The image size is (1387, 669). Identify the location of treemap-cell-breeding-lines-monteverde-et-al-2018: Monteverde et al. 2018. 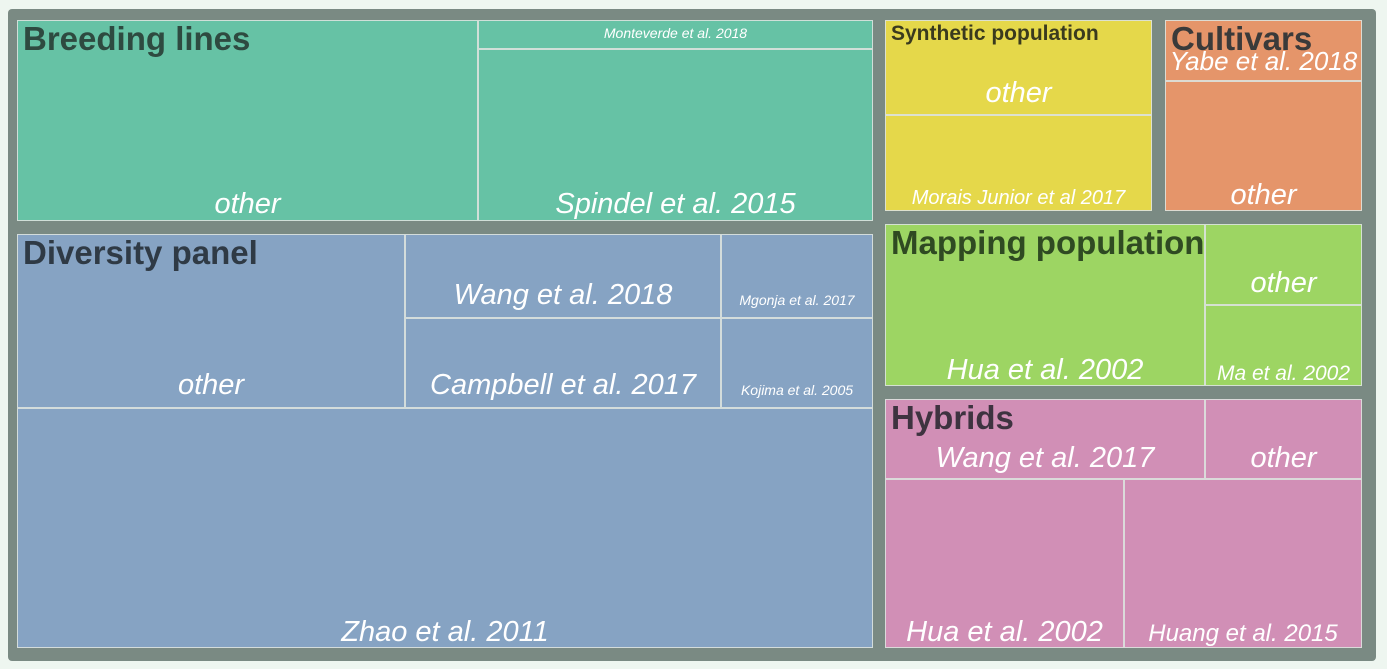
(675, 34).